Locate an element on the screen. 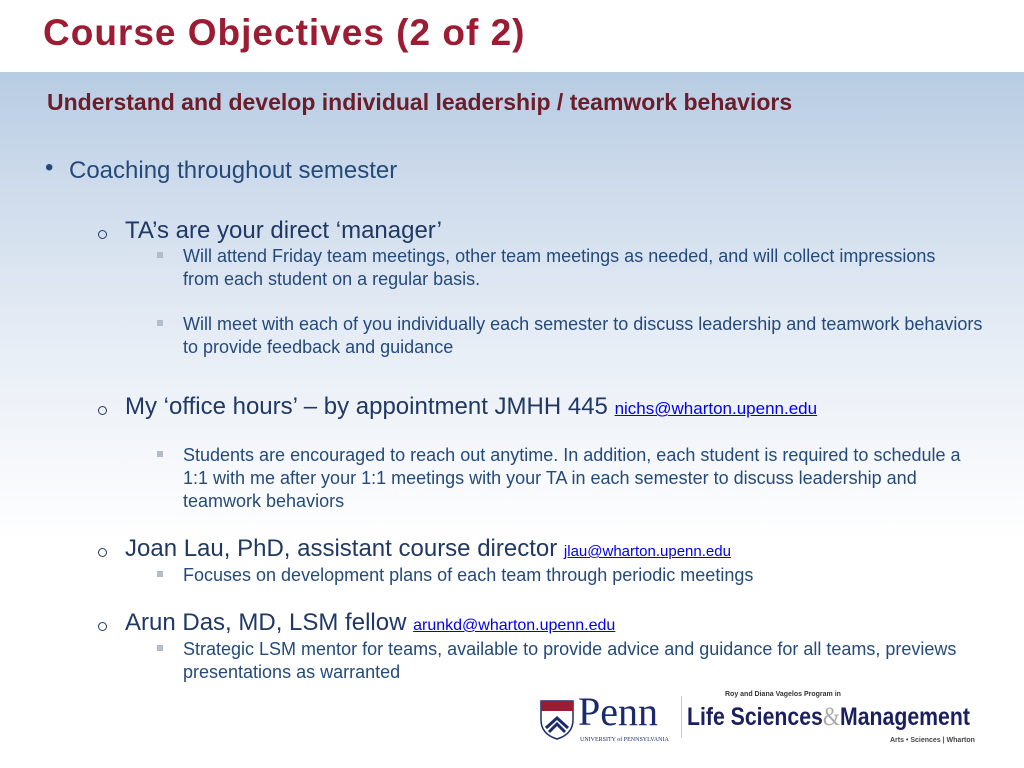 The height and width of the screenshot is (768, 1024). lsm-logo-top: Roy and Diana Vagelos Program in is located at coordinates (783, 694).